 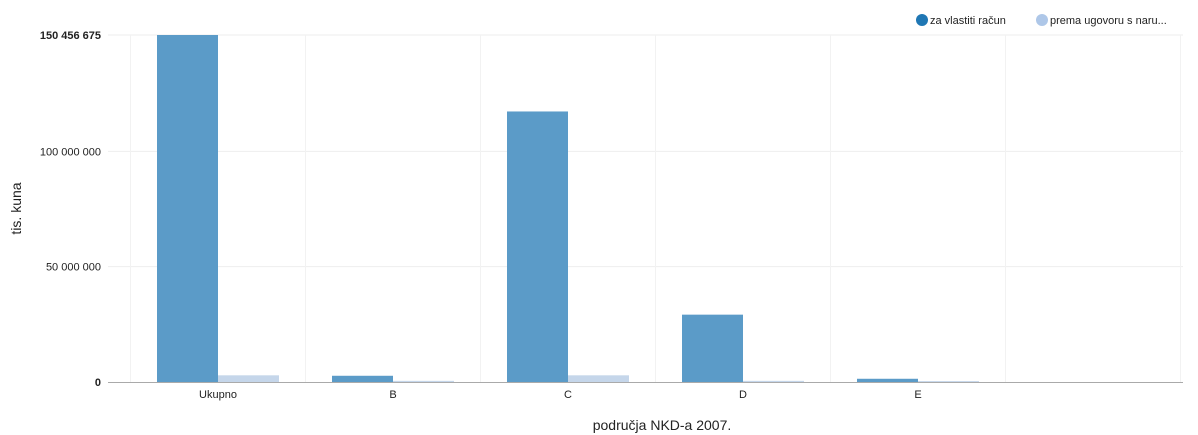 I want to click on x-tick-label: C, so click(x=568, y=395).